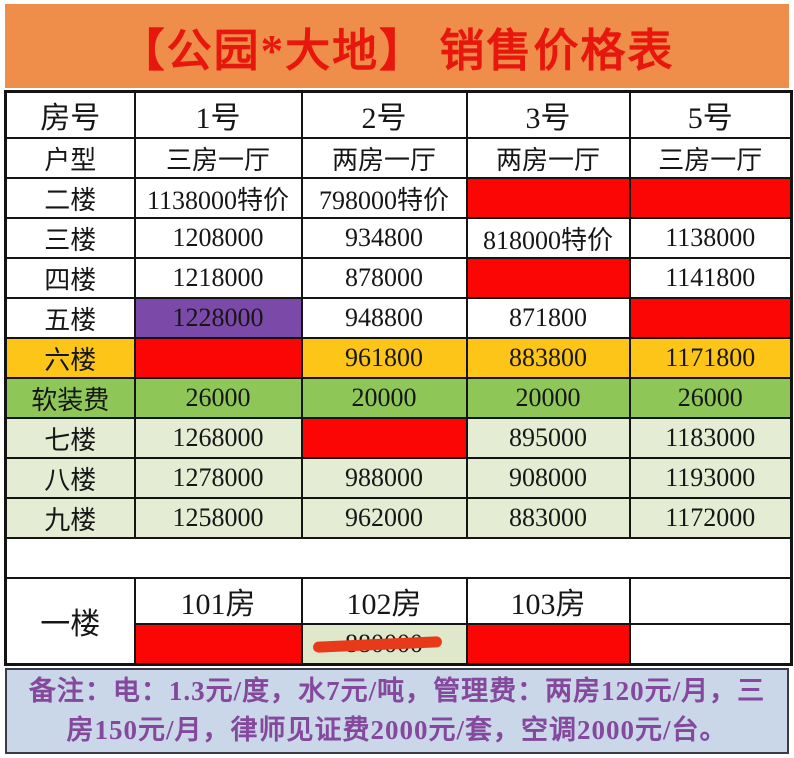 The width and height of the screenshot is (794, 758). I want to click on price-cell: 962000, so click(384, 518).